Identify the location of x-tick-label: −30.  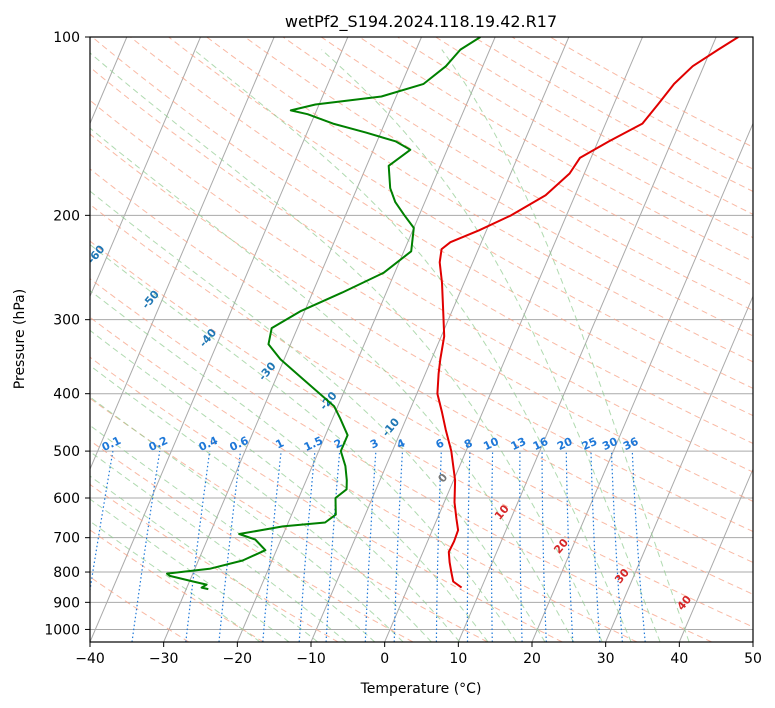
(164, 659).